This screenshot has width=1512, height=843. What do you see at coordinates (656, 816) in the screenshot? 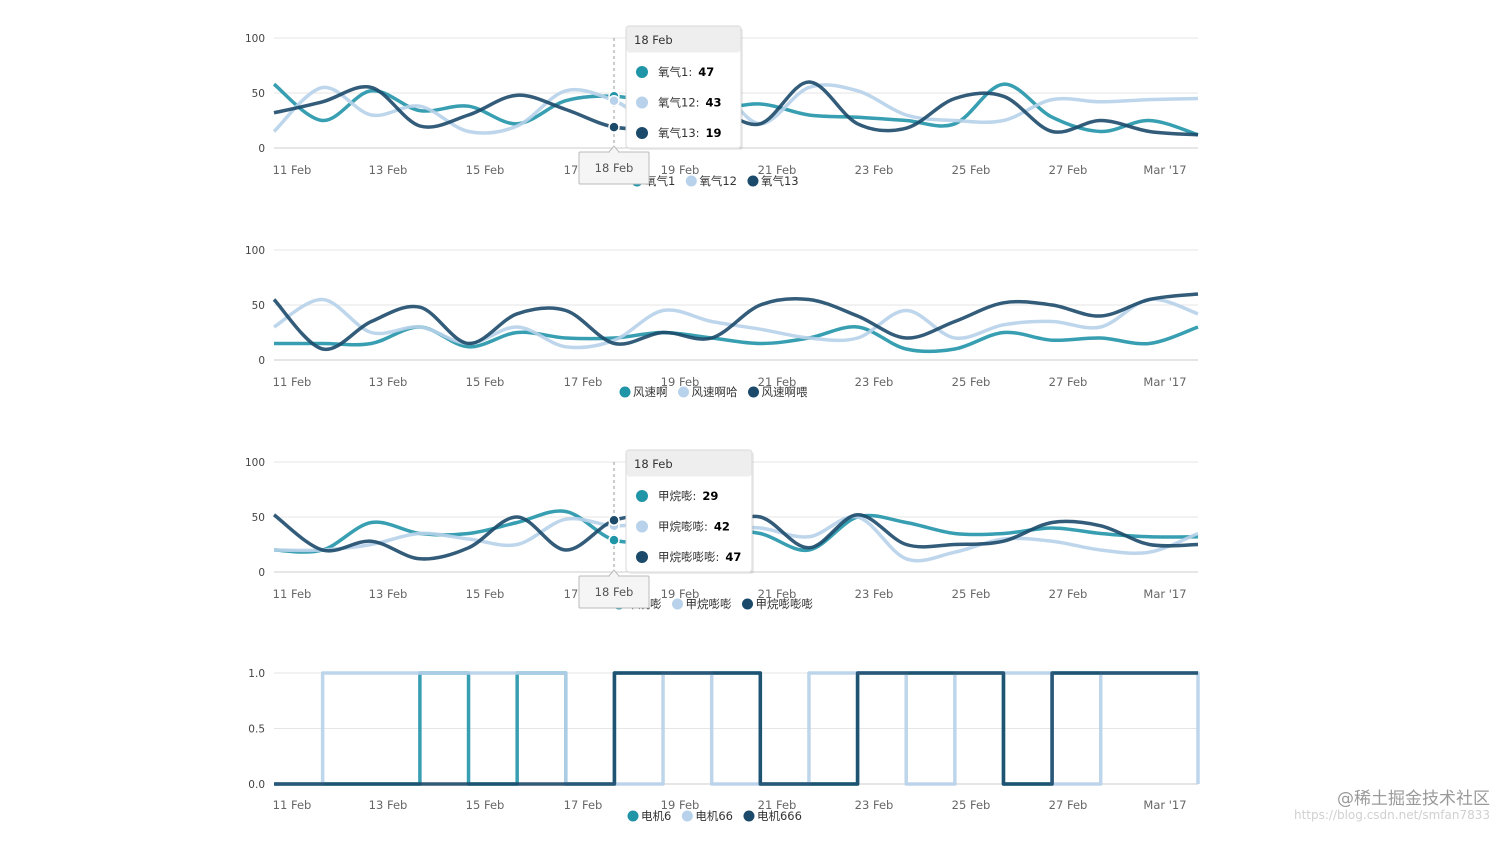
I see `legend-item-电机6: 电机6` at bounding box center [656, 816].